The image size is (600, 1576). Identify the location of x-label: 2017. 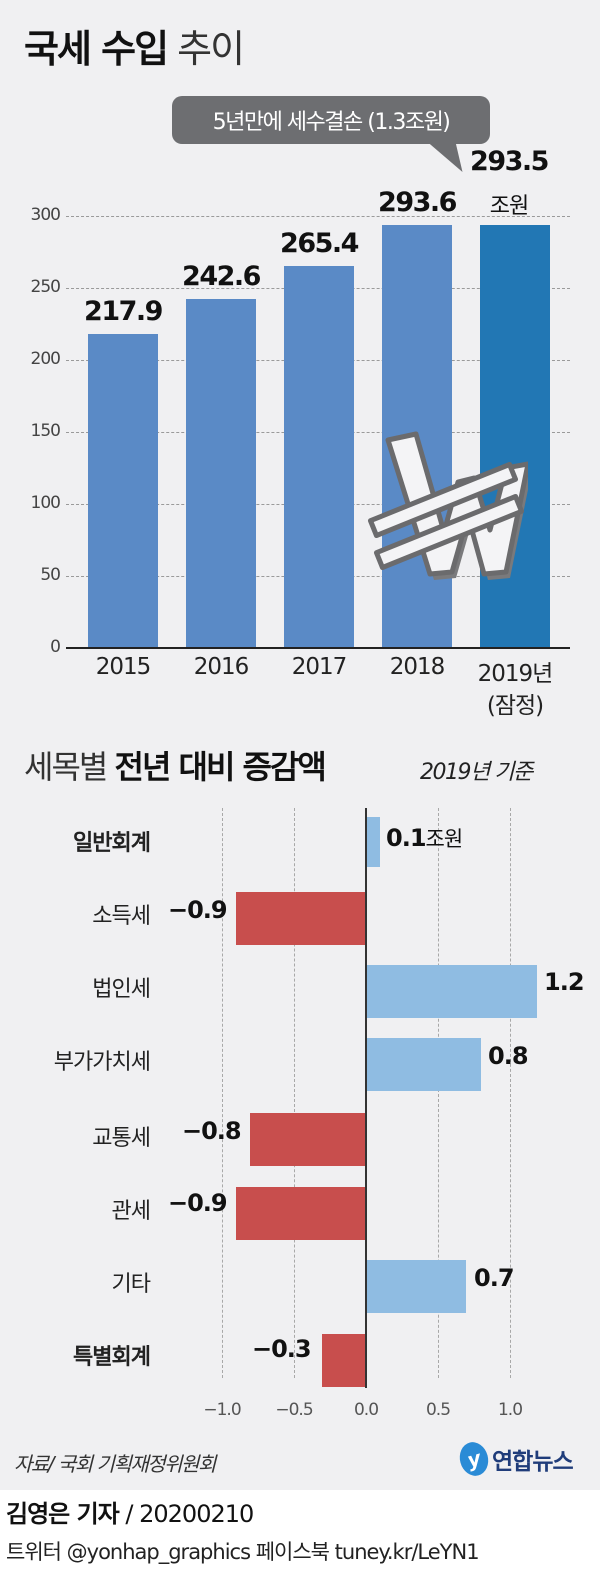
(319, 667).